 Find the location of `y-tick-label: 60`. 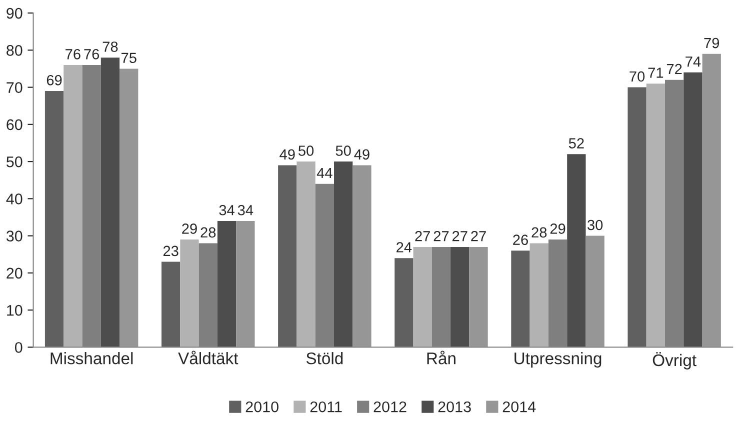

y-tick-label: 60 is located at coordinates (14, 124).